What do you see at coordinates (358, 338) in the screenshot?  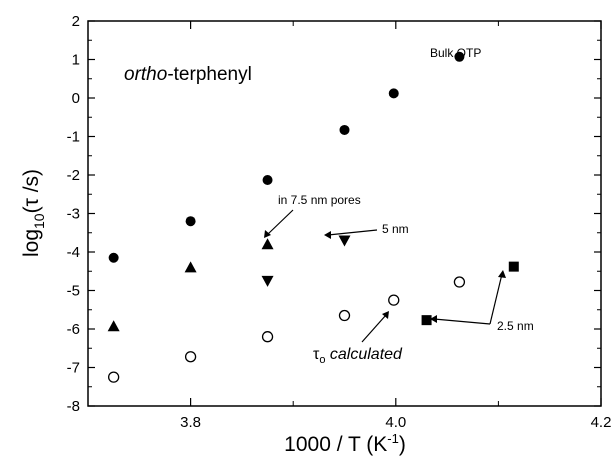 I see `annotation-tau-calculated: τo calculated` at bounding box center [358, 338].